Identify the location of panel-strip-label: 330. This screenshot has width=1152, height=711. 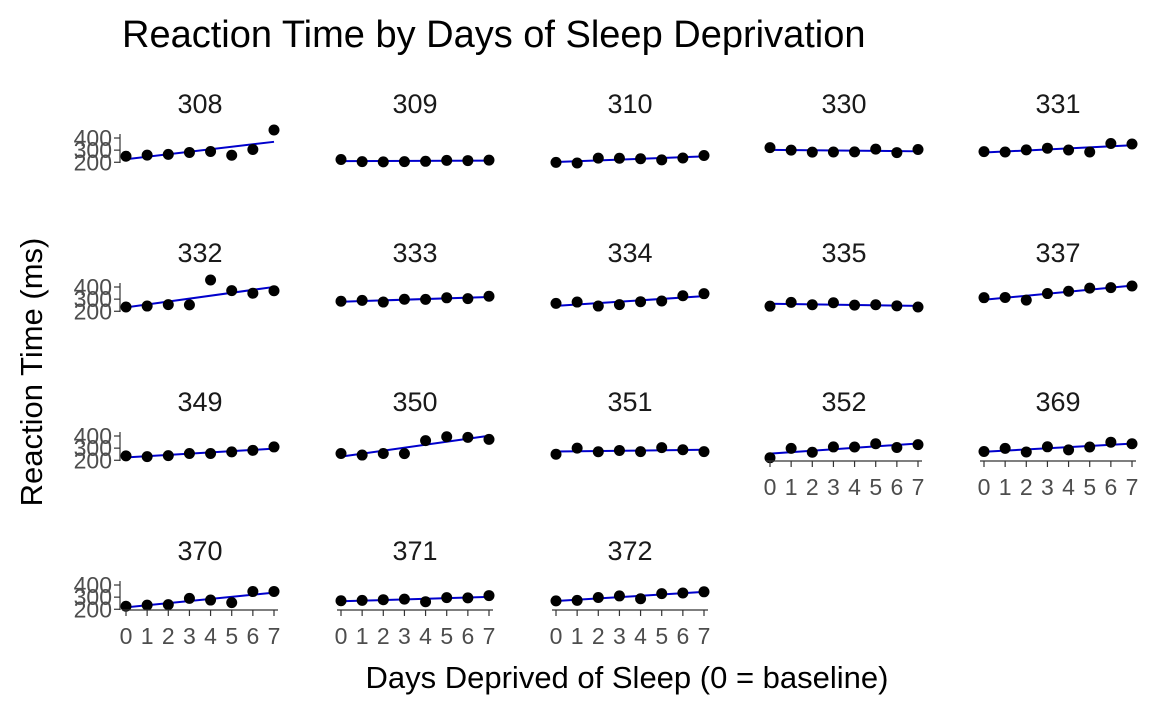
(843, 104).